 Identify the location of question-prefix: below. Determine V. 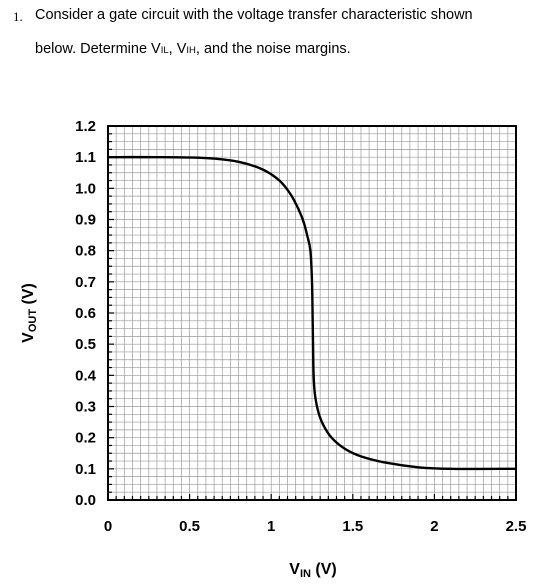
(98, 49).